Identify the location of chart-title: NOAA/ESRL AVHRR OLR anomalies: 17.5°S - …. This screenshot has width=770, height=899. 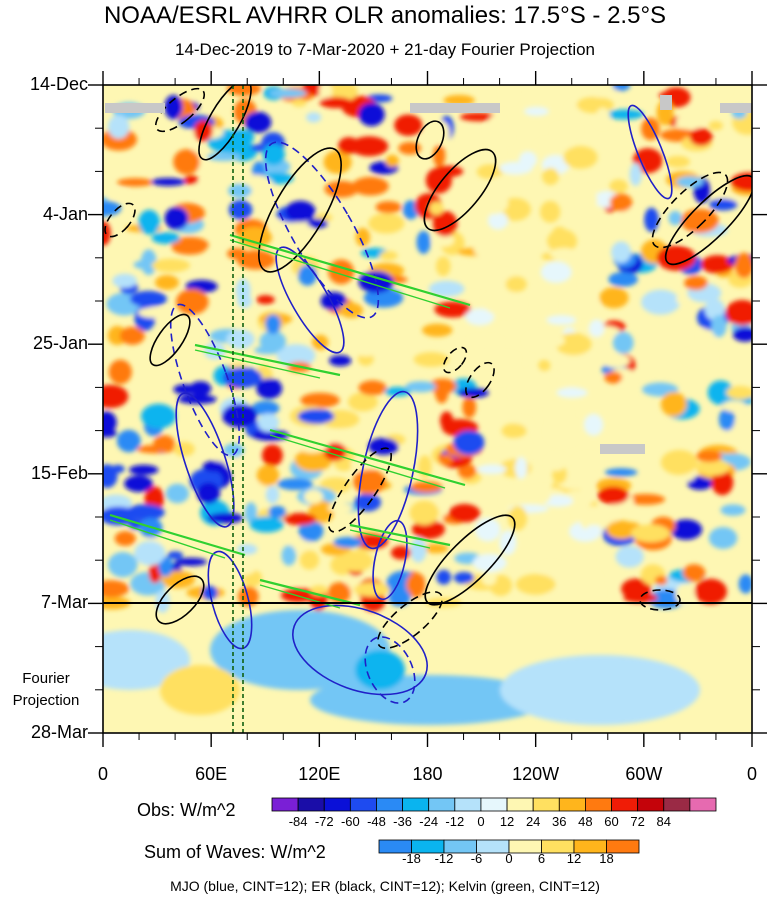
(385, 15).